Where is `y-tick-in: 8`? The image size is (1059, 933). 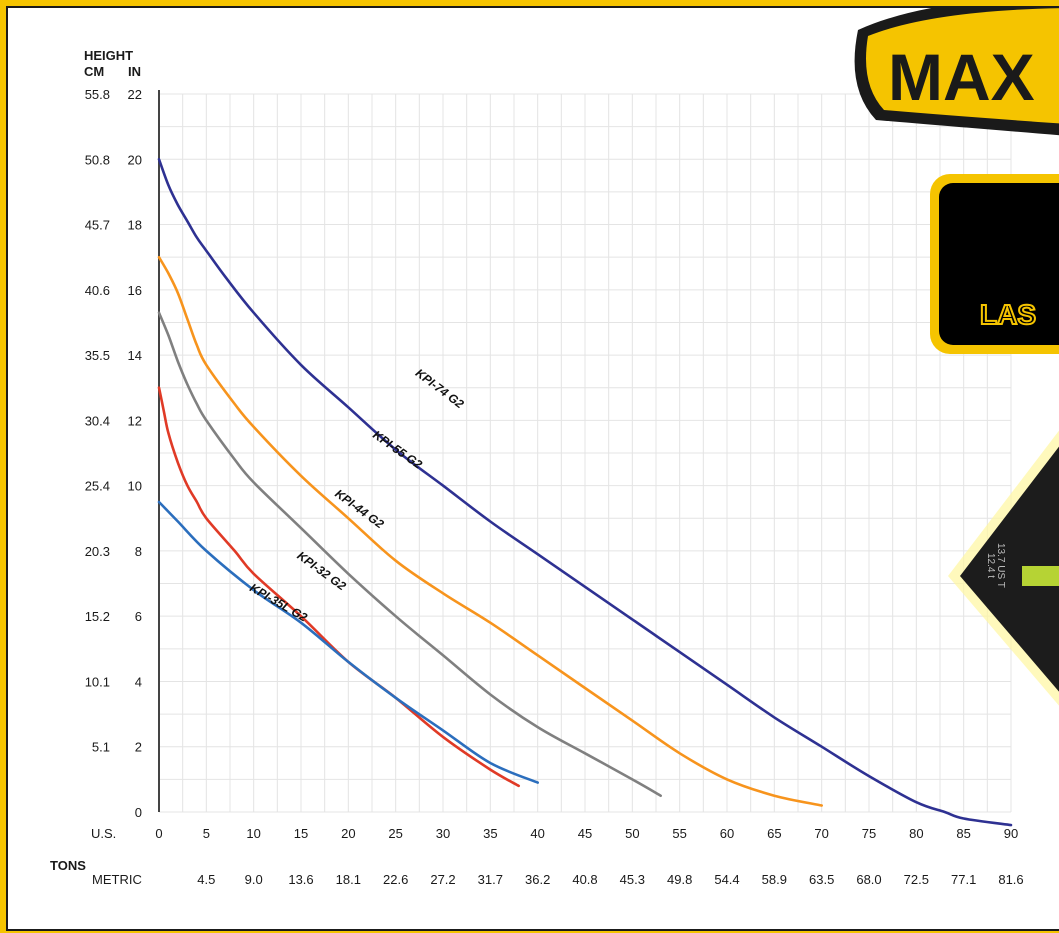 y-tick-in: 8 is located at coordinates (138, 551).